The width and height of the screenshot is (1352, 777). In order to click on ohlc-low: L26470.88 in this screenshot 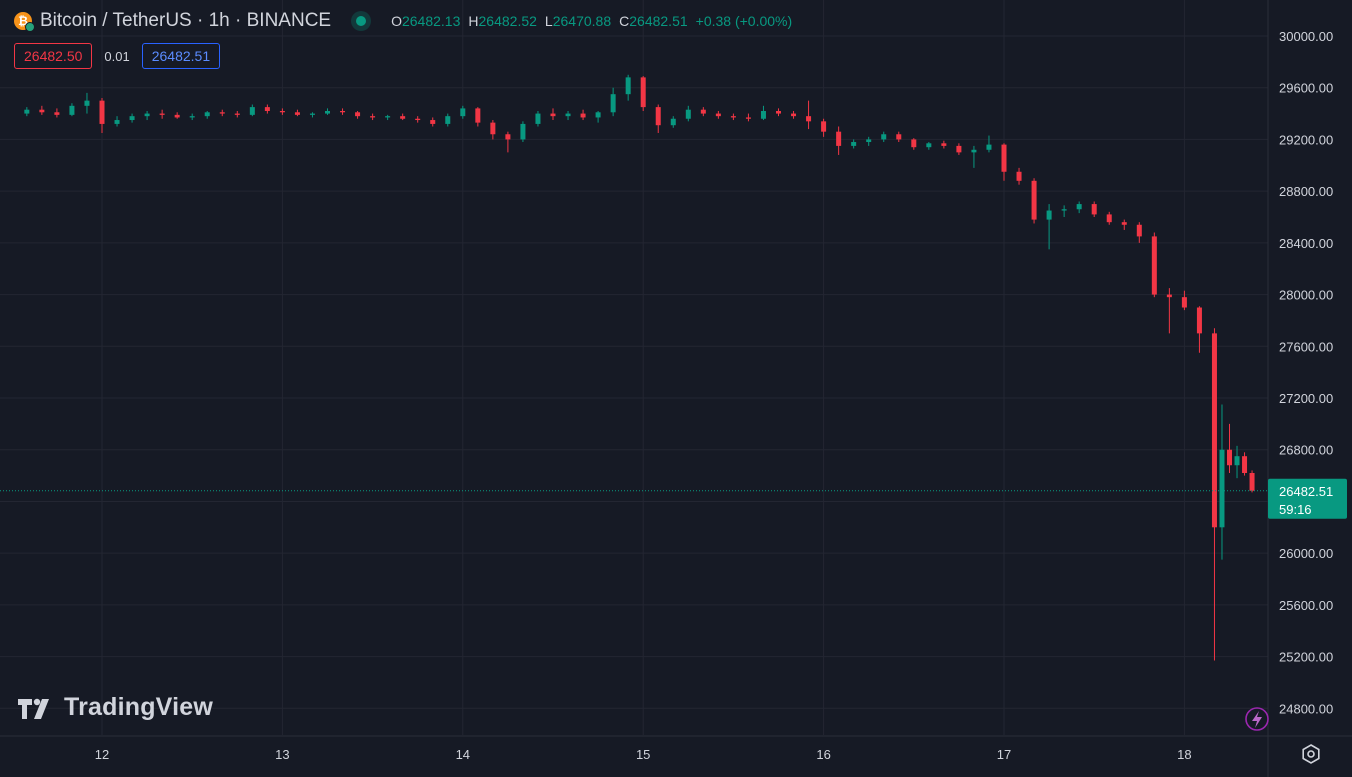, I will do `click(578, 21)`.